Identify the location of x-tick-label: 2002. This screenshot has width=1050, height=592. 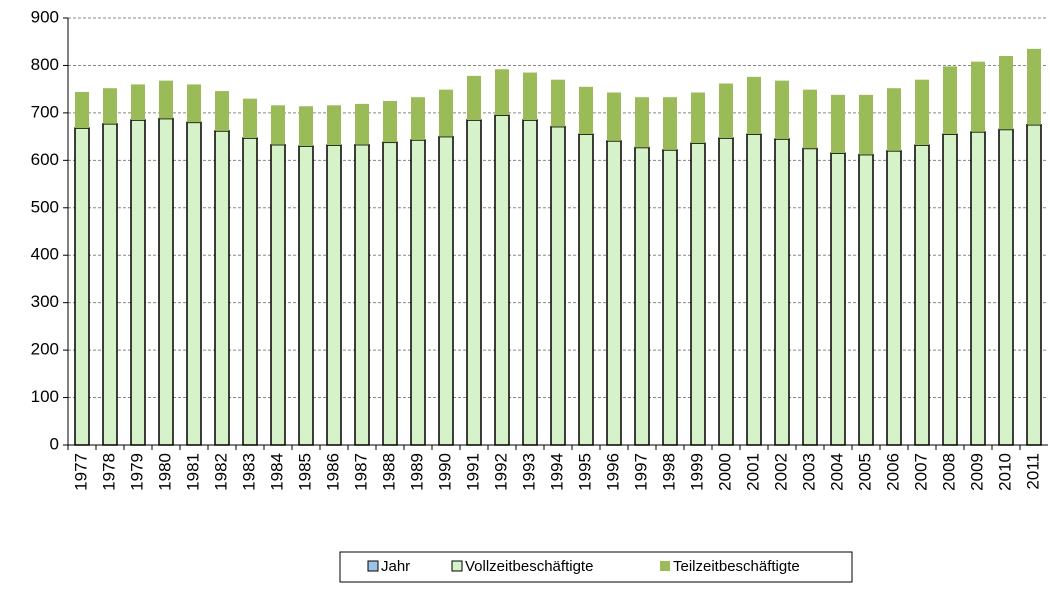
(780, 472).